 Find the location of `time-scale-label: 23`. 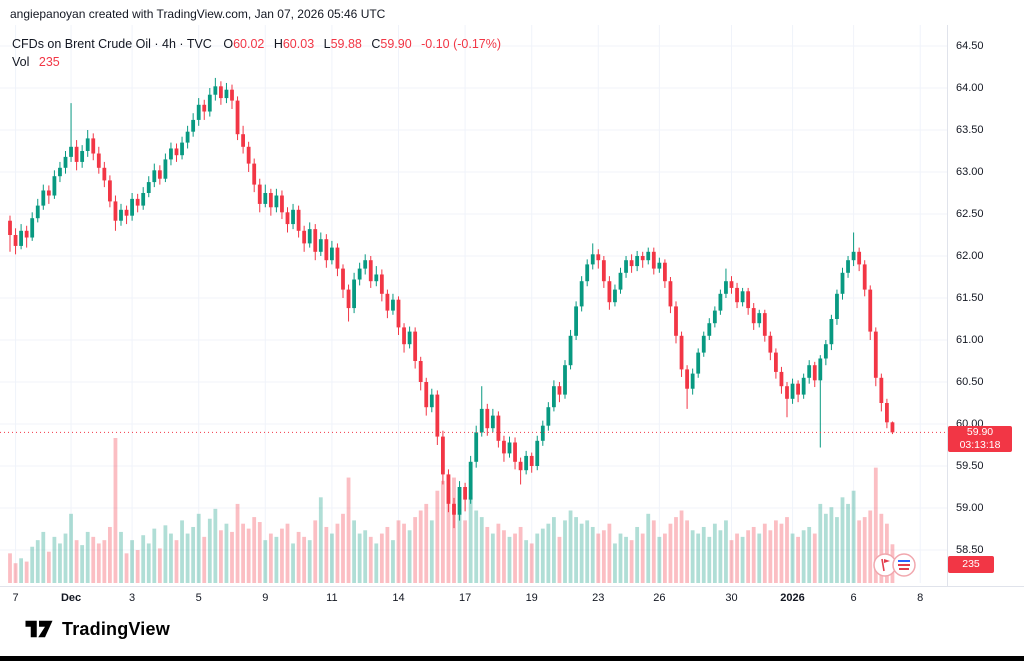

time-scale-label: 23 is located at coordinates (598, 598).